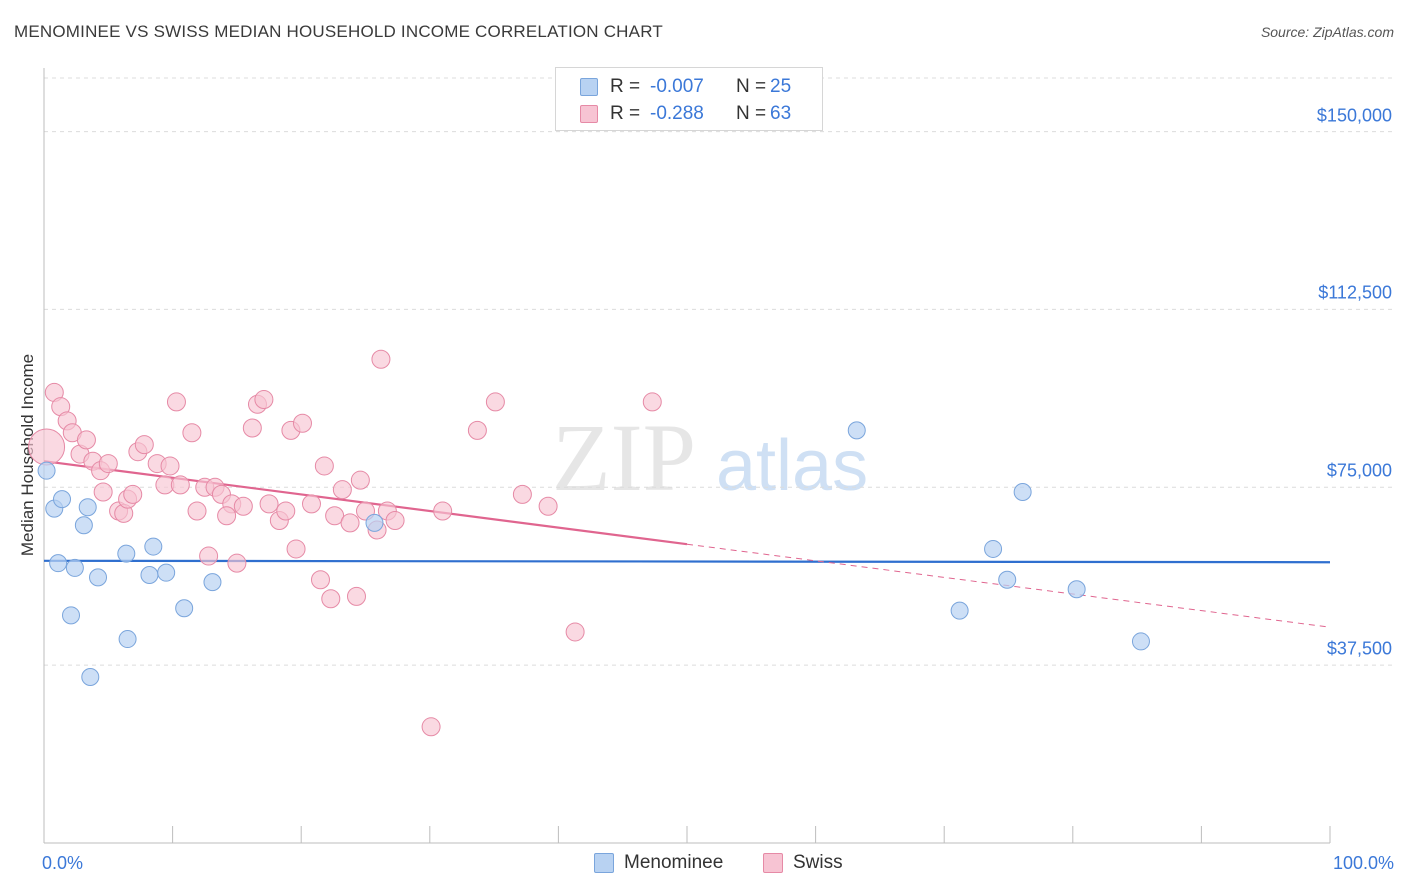 The image size is (1406, 892). I want to click on bottom-legend-swatch-menominee, so click(604, 863).